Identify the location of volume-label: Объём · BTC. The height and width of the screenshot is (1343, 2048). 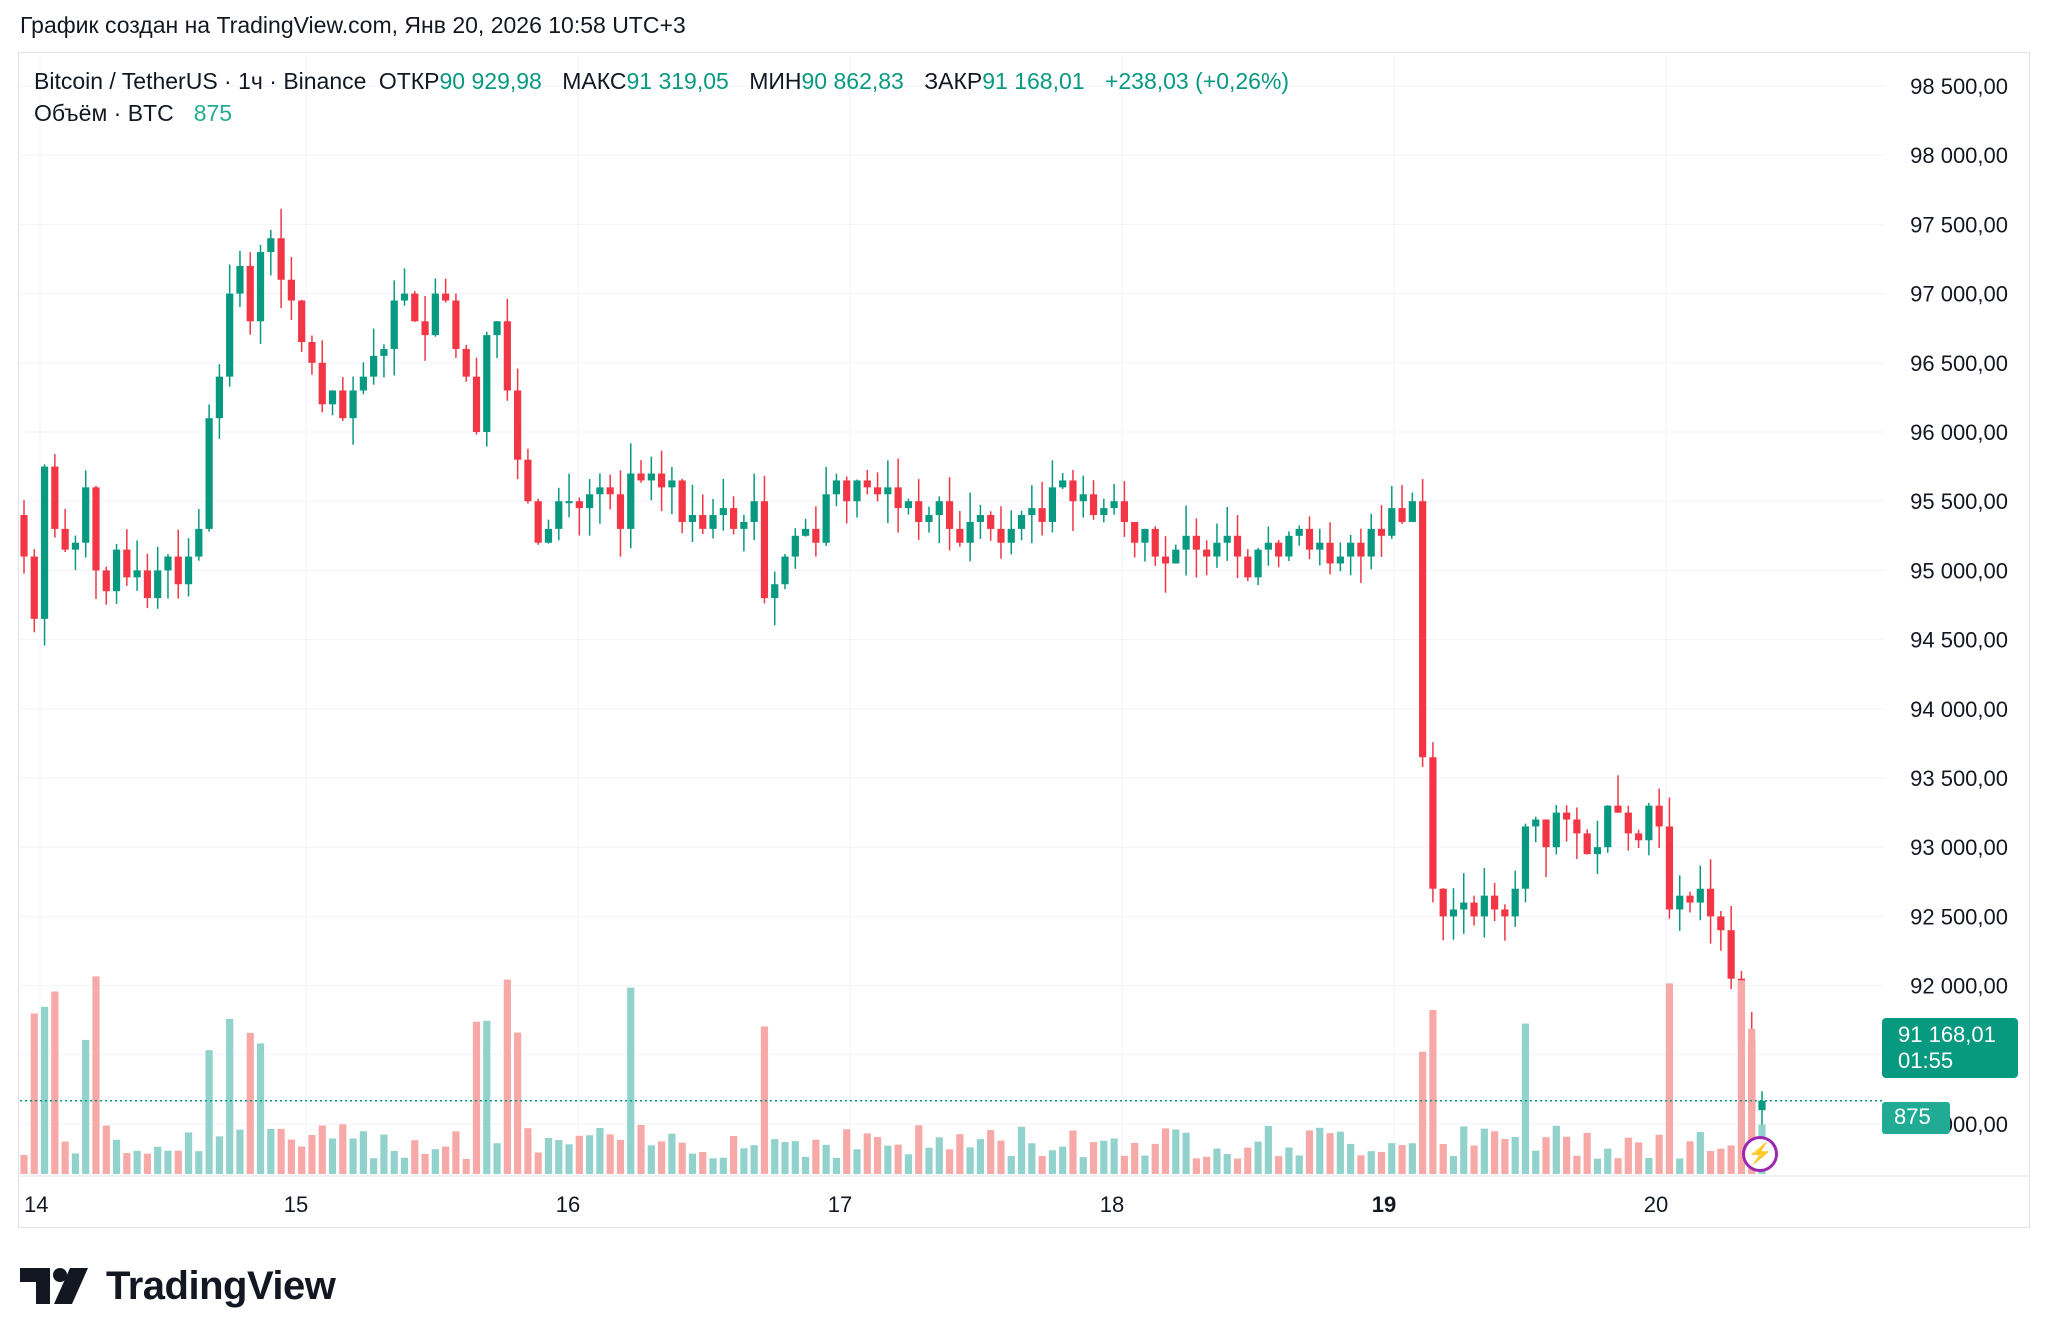
(104, 113).